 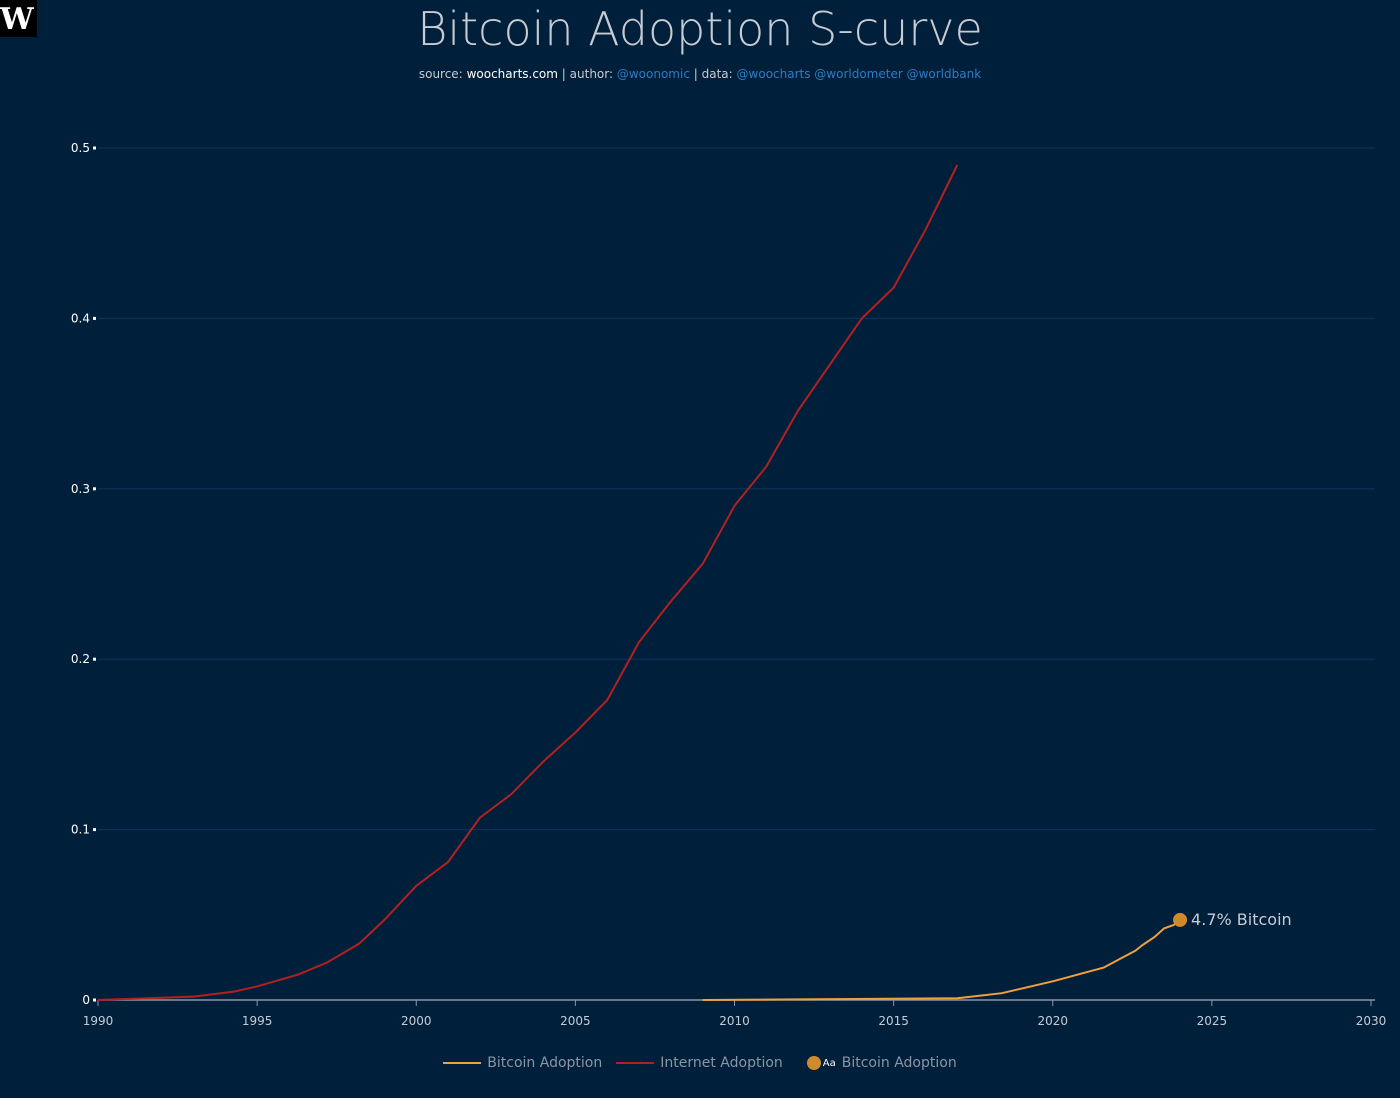 What do you see at coordinates (512, 74) in the screenshot?
I see `source-link: woocharts.com` at bounding box center [512, 74].